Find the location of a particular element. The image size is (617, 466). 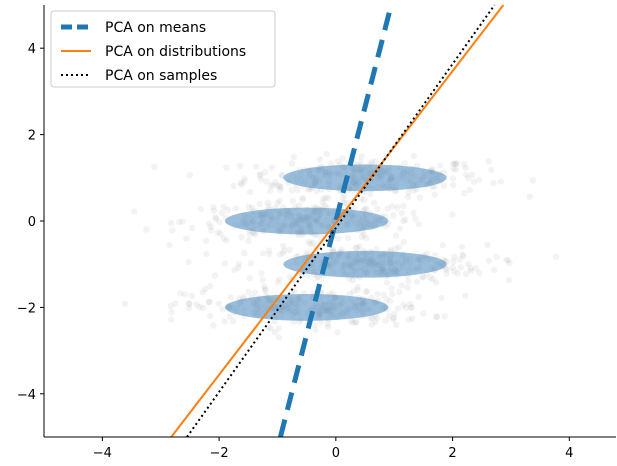

x-tick-label: 0 is located at coordinates (336, 453).